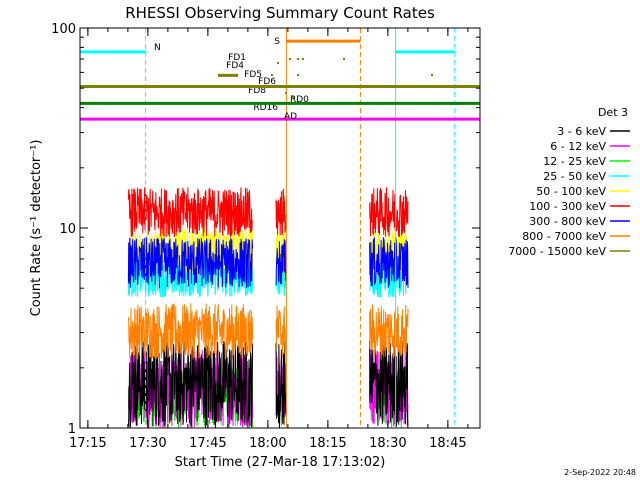  What do you see at coordinates (157, 48) in the screenshot?
I see `flag-label-n: N` at bounding box center [157, 48].